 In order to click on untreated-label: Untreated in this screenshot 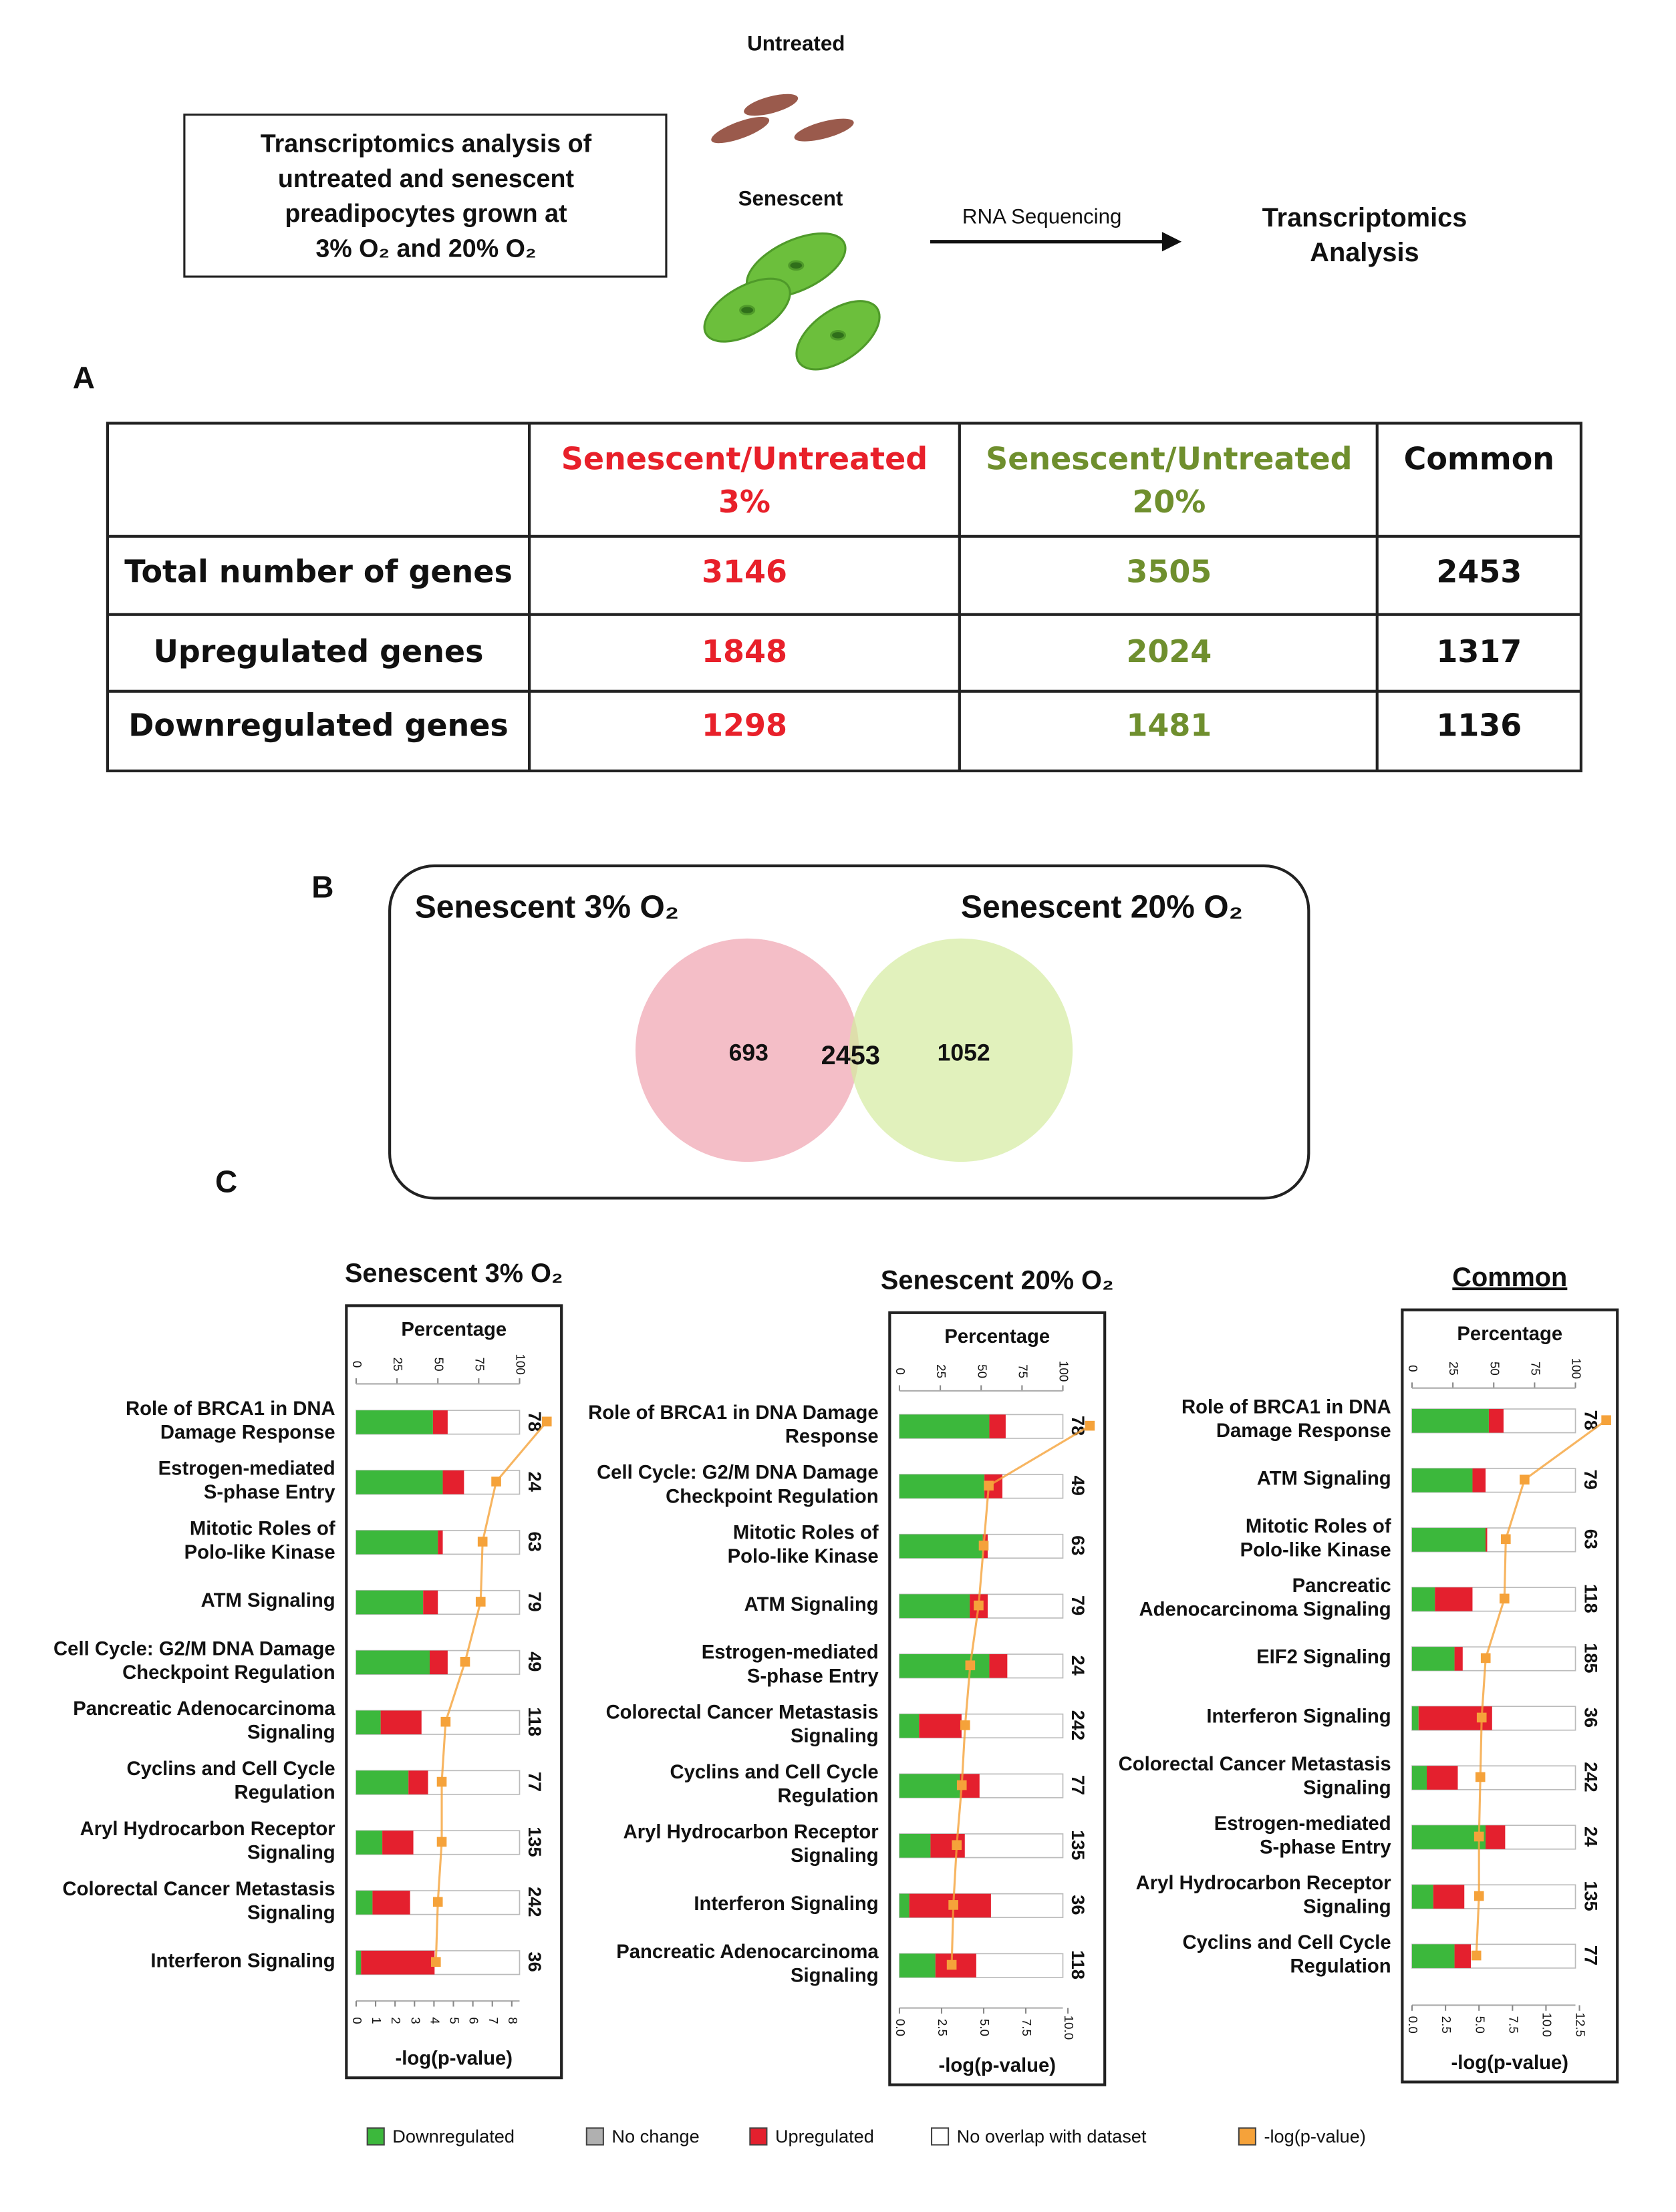, I will do `click(796, 43)`.